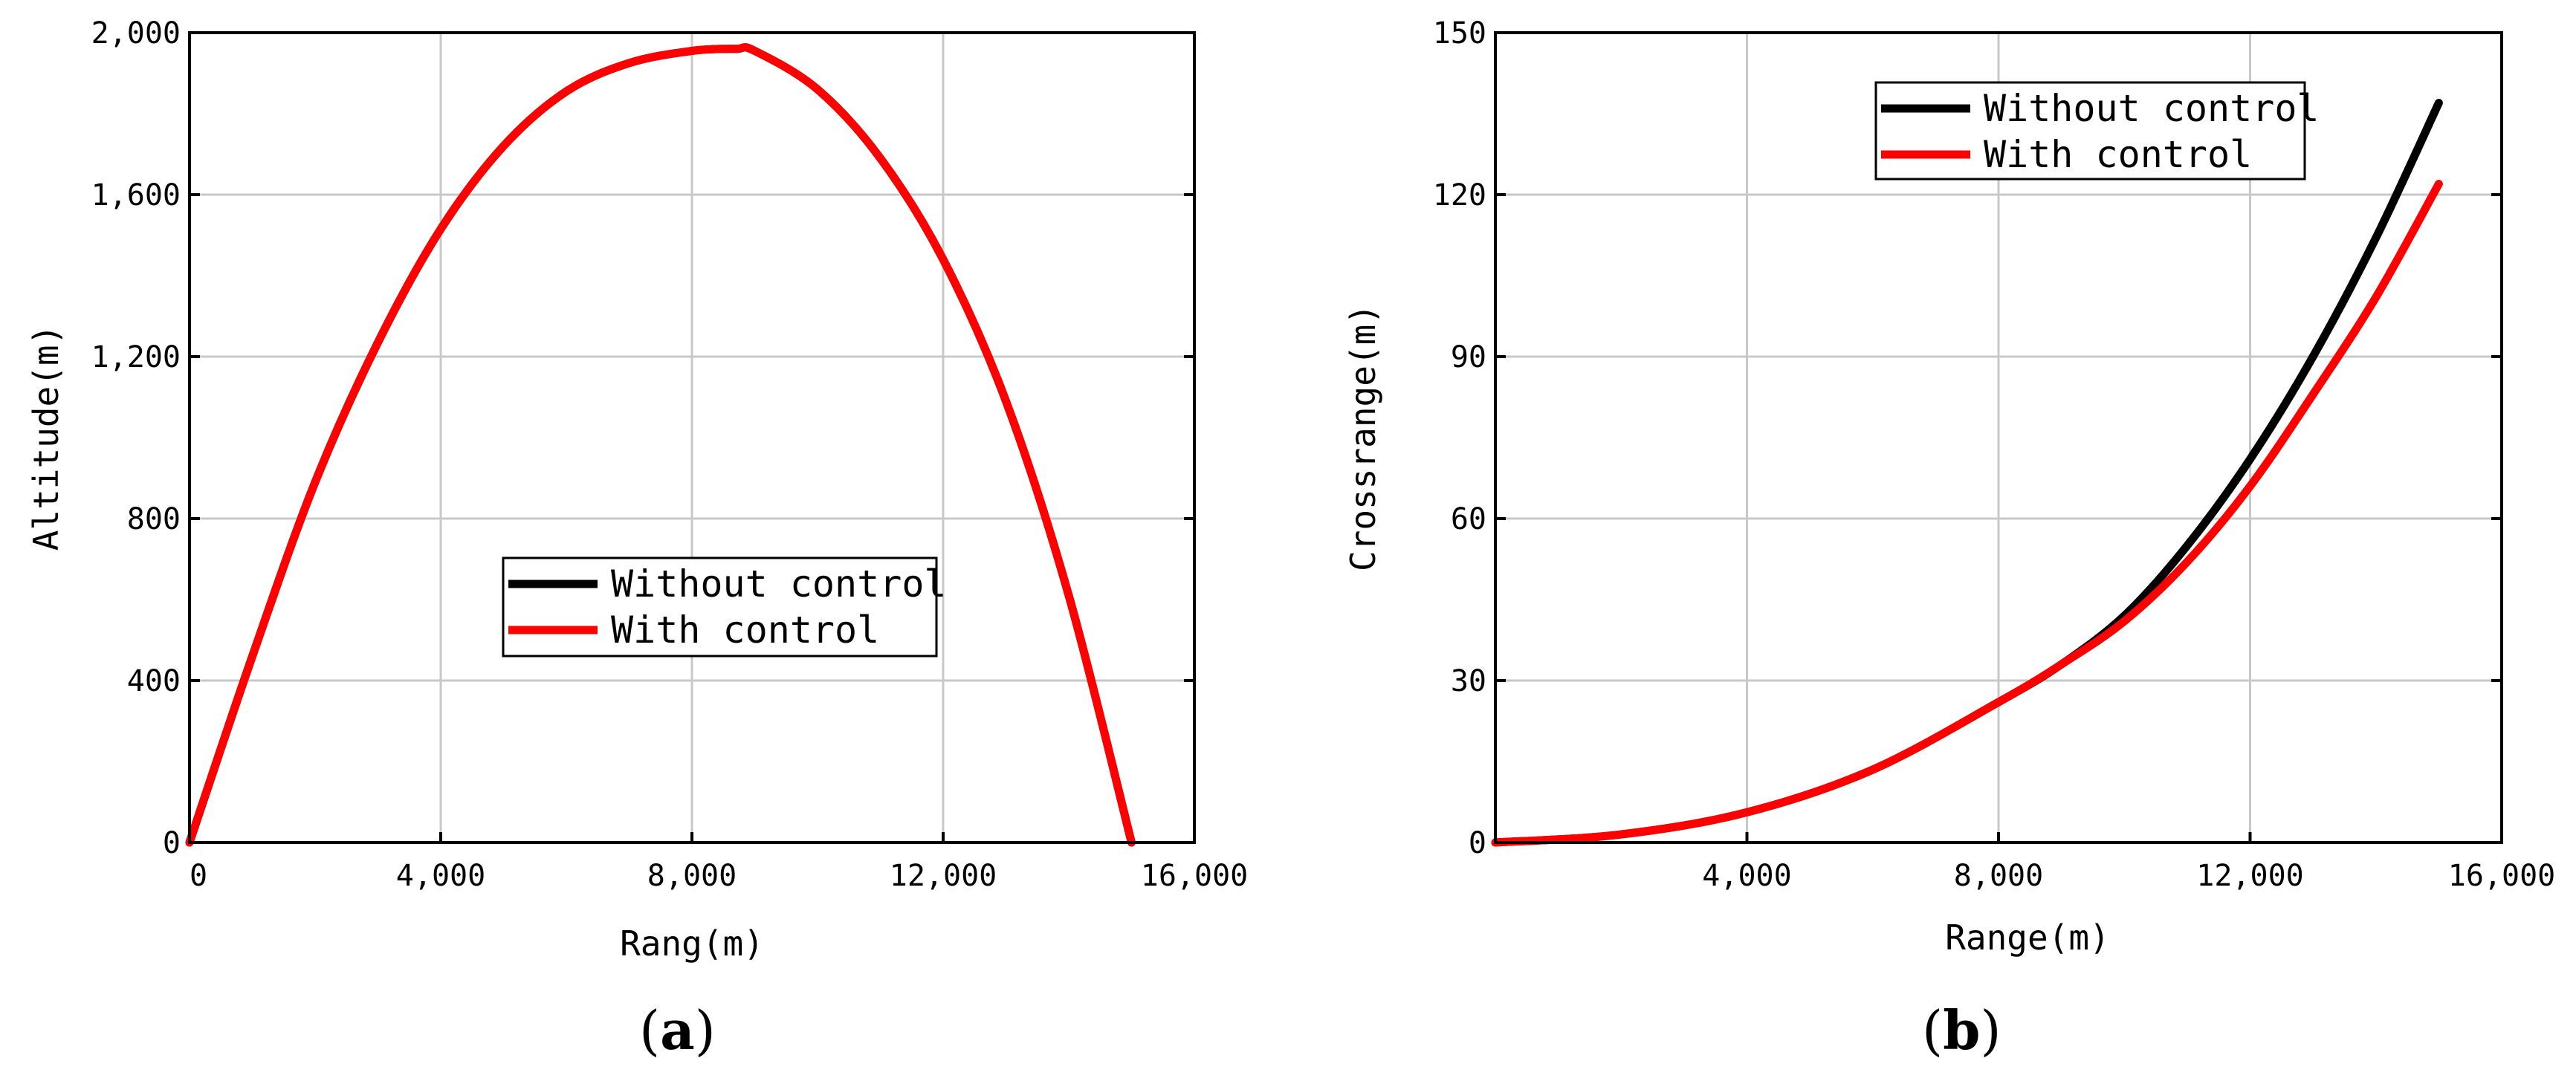 The height and width of the screenshot is (1081, 2576). What do you see at coordinates (2152, 108) in the screenshot?
I see `legend-label-without-control-b: Without control` at bounding box center [2152, 108].